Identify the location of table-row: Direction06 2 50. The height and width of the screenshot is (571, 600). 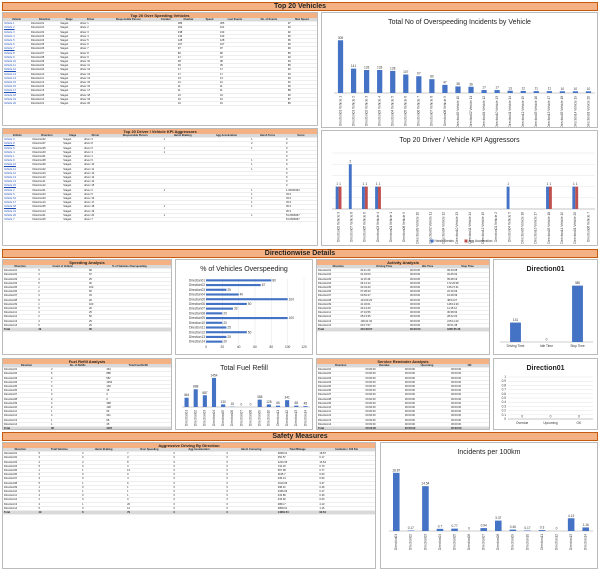
(87, 292).